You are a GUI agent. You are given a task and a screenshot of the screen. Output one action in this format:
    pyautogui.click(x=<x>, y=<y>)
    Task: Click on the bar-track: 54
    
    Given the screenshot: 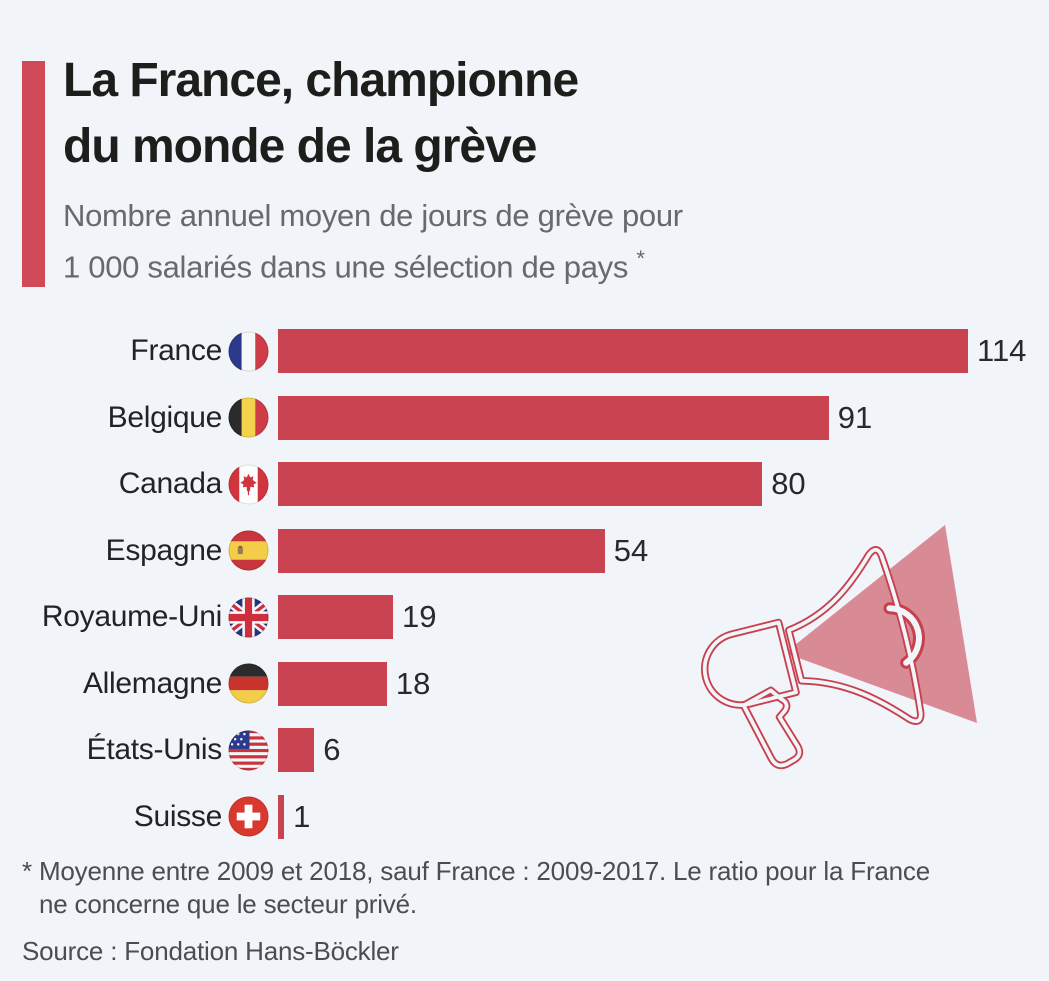 What is the action you would take?
    pyautogui.click(x=663, y=550)
    